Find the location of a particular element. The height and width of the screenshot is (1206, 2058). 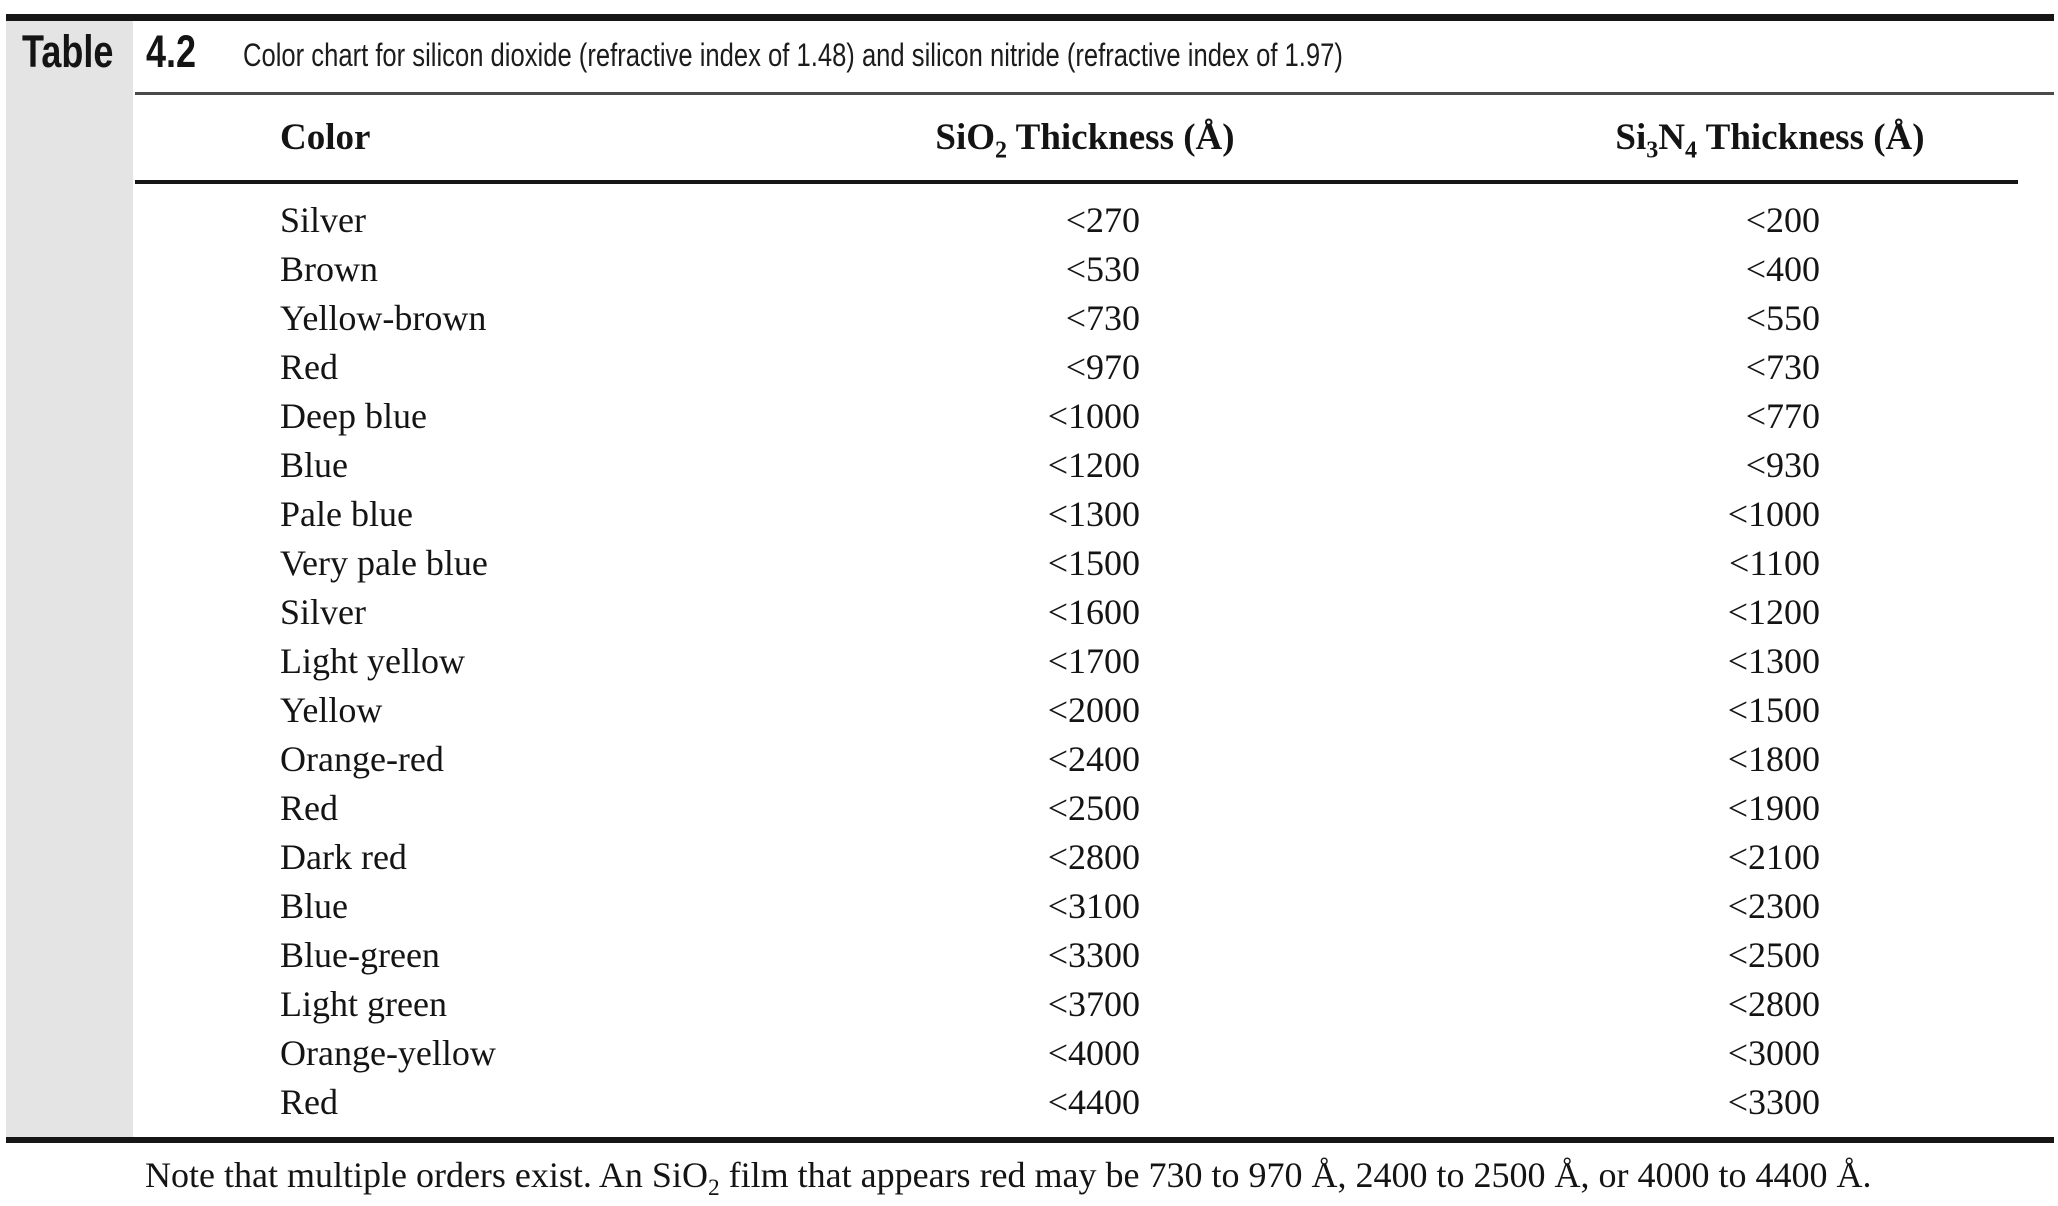

si3n4-thickness-cell: <770 is located at coordinates (1782, 416).